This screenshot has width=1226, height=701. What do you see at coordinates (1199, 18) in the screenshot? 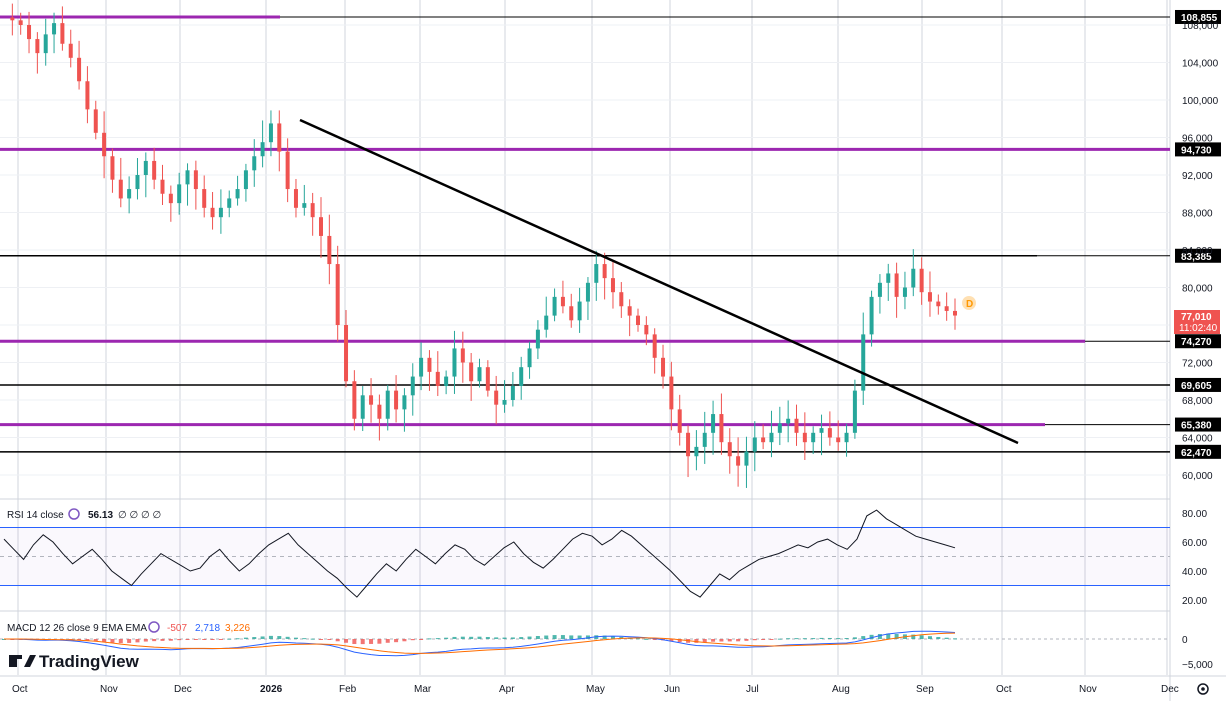
I see `level-price-text: 108,855` at bounding box center [1199, 18].